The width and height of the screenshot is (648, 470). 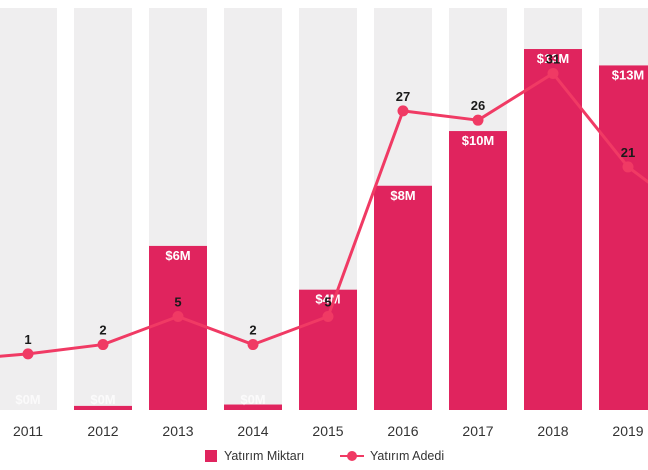 I want to click on legend-swatch-count, so click(x=352, y=456).